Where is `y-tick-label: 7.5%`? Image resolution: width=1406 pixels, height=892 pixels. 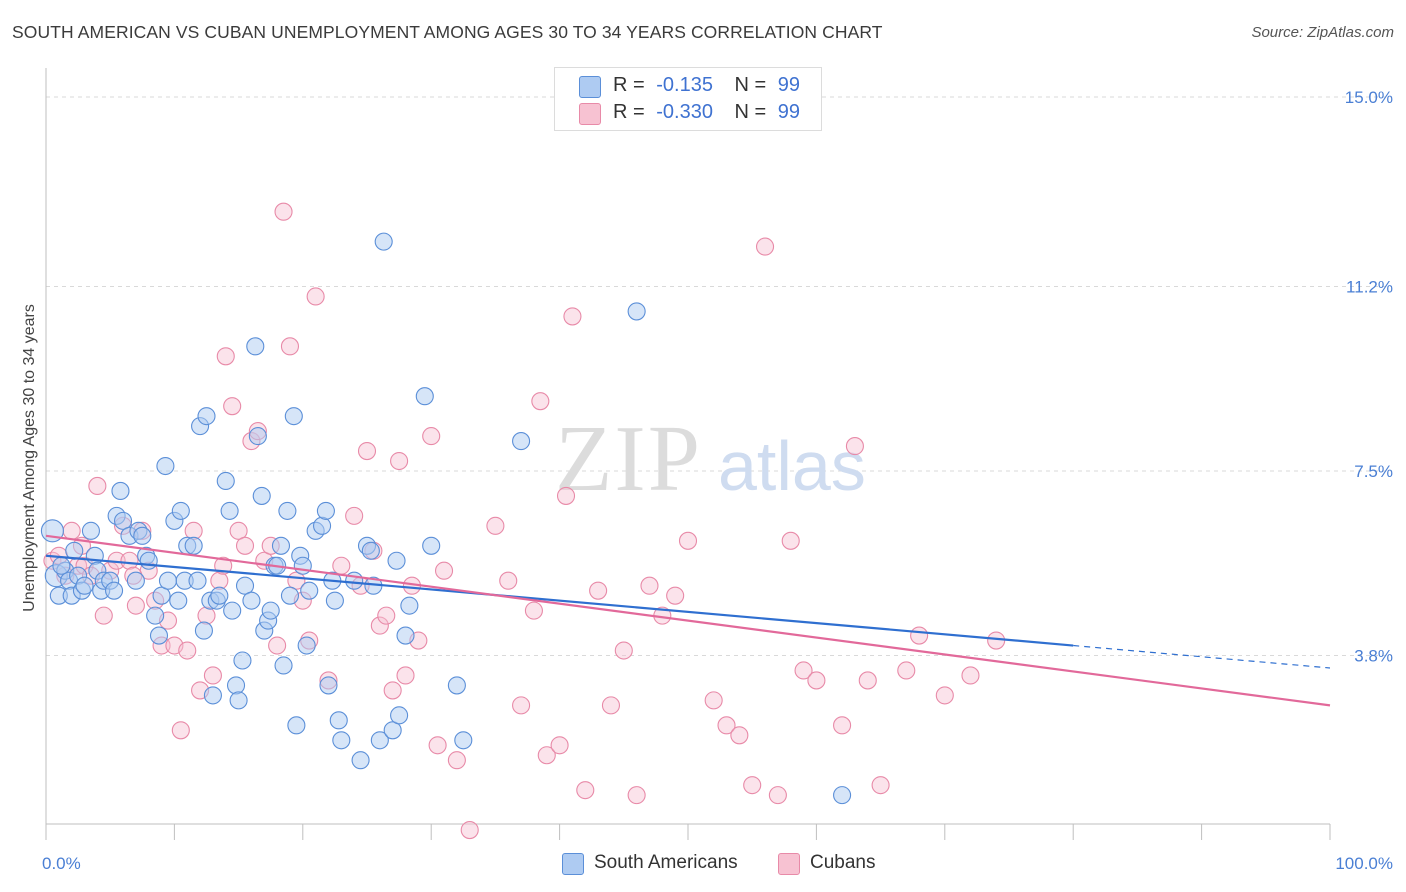 y-tick-label: 7.5% is located at coordinates (1373, 471).